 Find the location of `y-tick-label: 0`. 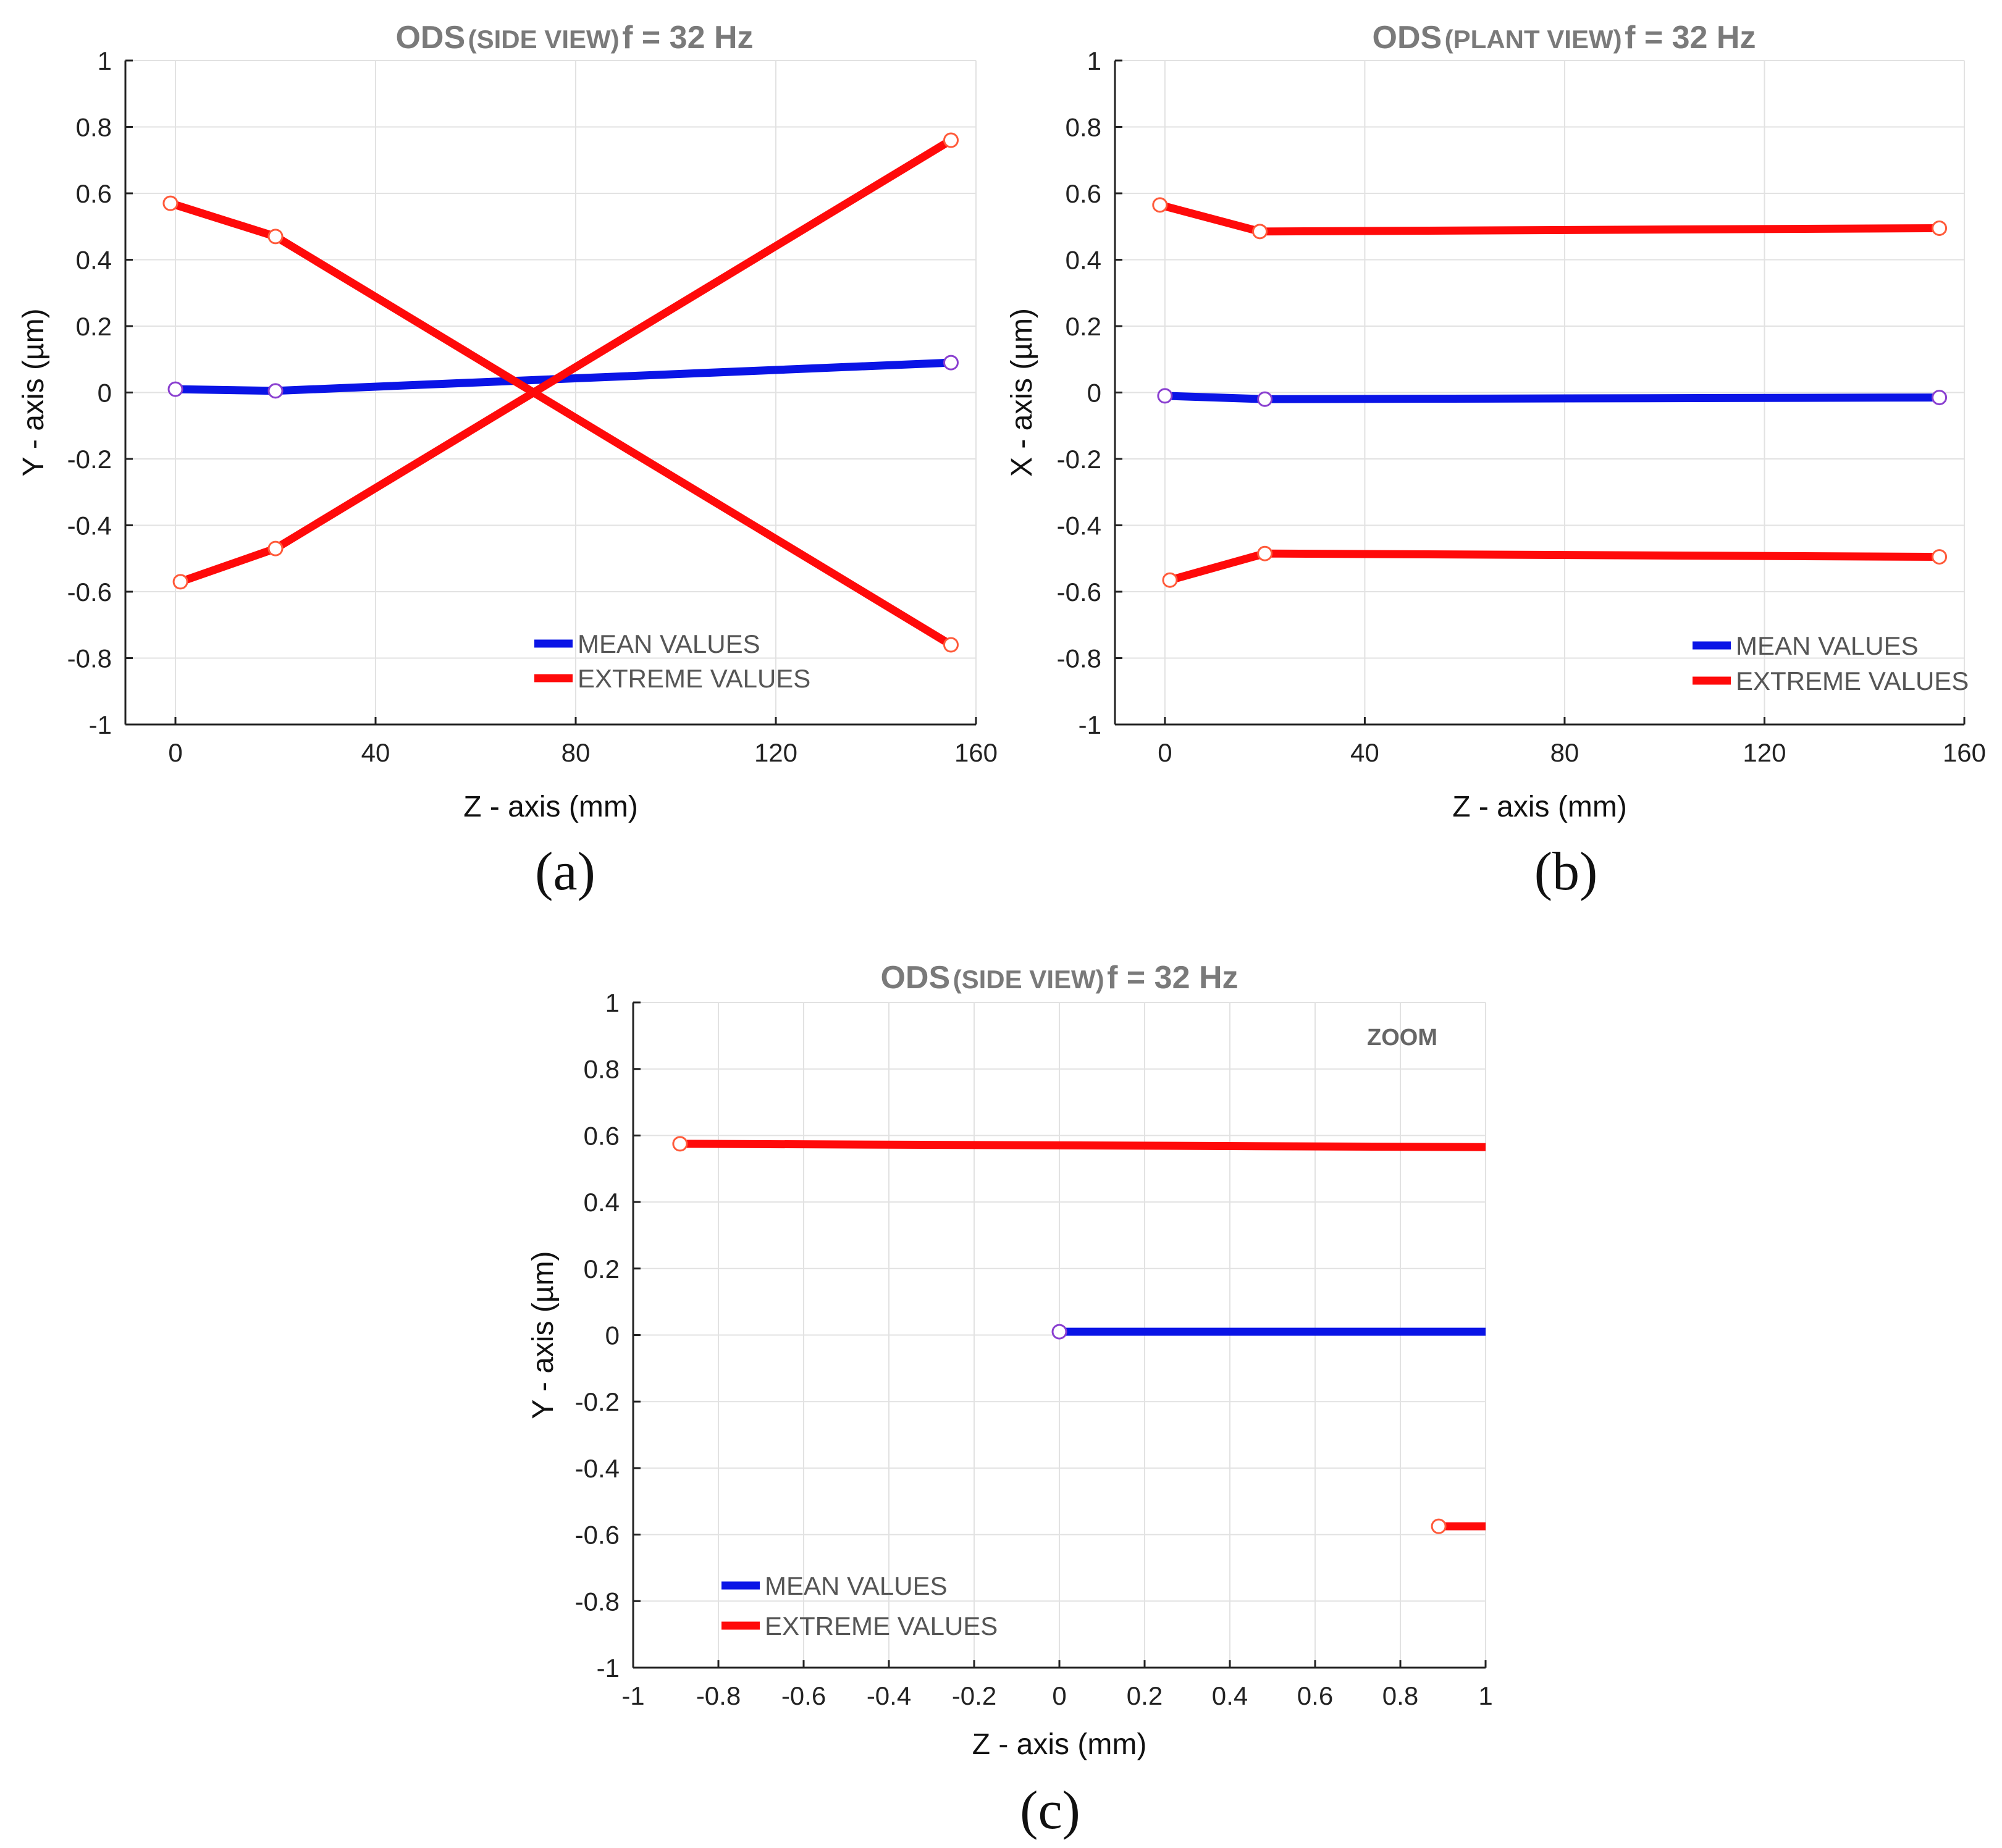

y-tick-label: 0 is located at coordinates (612, 1336).